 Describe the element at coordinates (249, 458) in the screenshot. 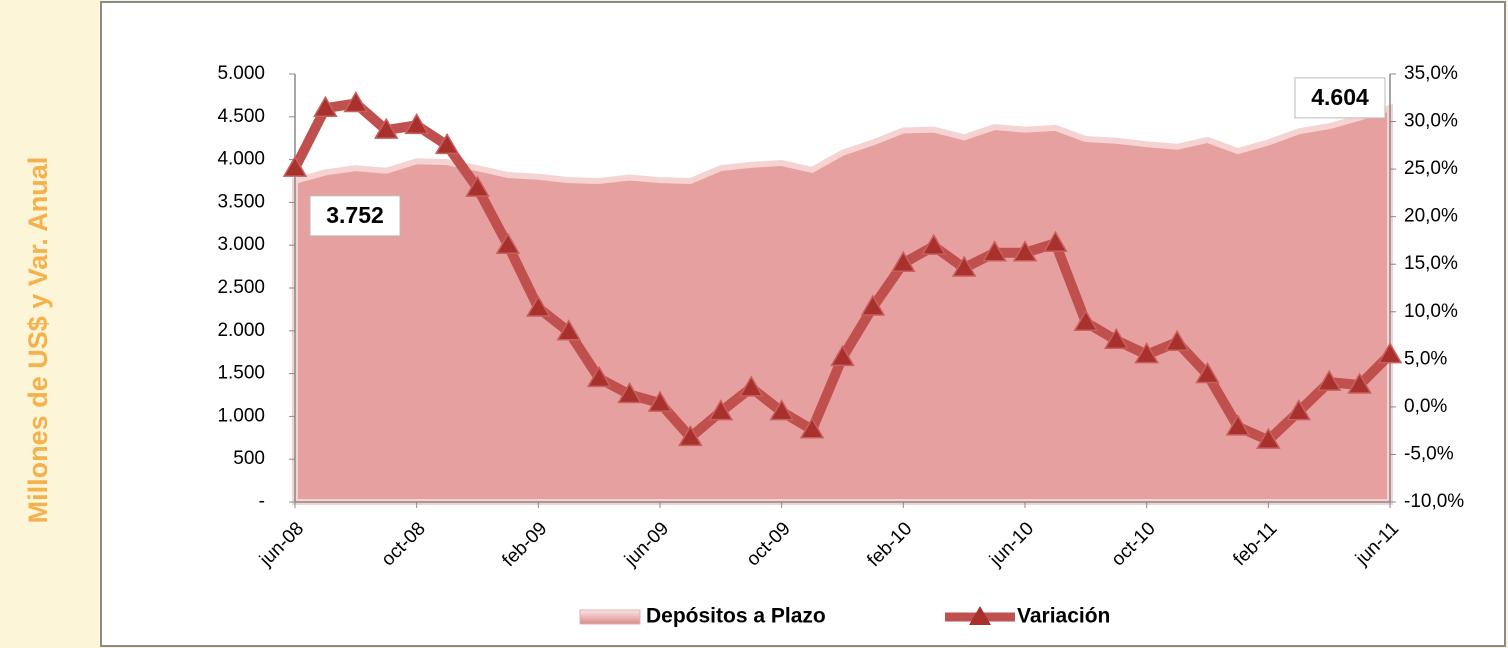

I see `y-tick-label: 500` at that location.